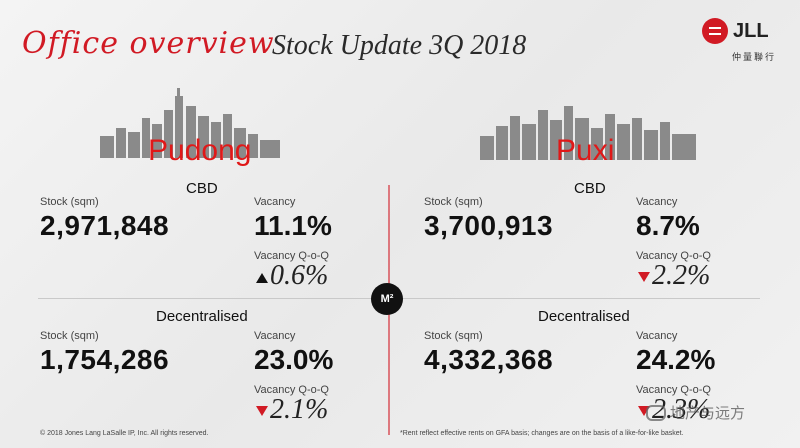 This screenshot has height=448, width=800. I want to click on left-cbd-vacancy-label: Vacancy, so click(275, 202).